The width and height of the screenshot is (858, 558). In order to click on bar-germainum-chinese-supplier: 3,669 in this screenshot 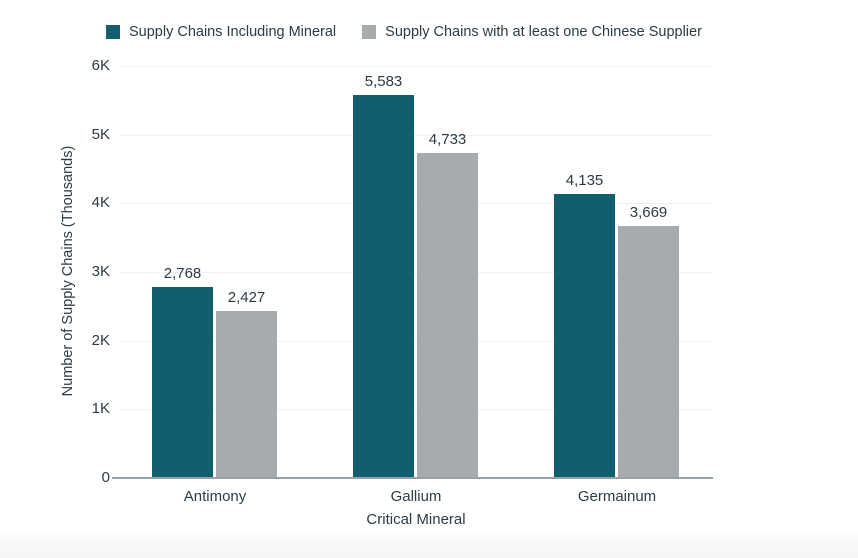, I will do `click(648, 340)`.